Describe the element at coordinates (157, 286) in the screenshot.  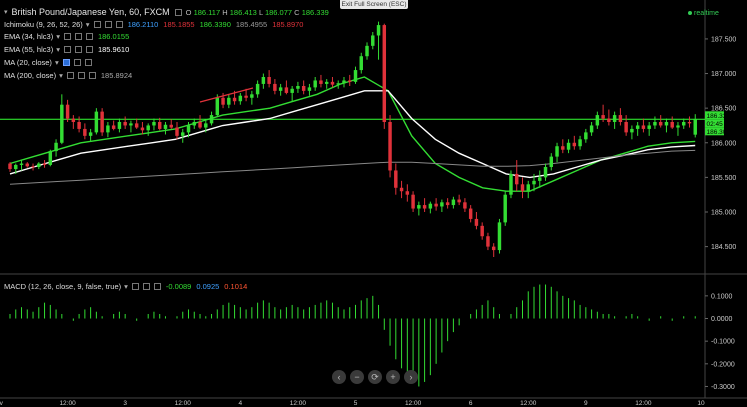
I see `macd-close-icon` at that location.